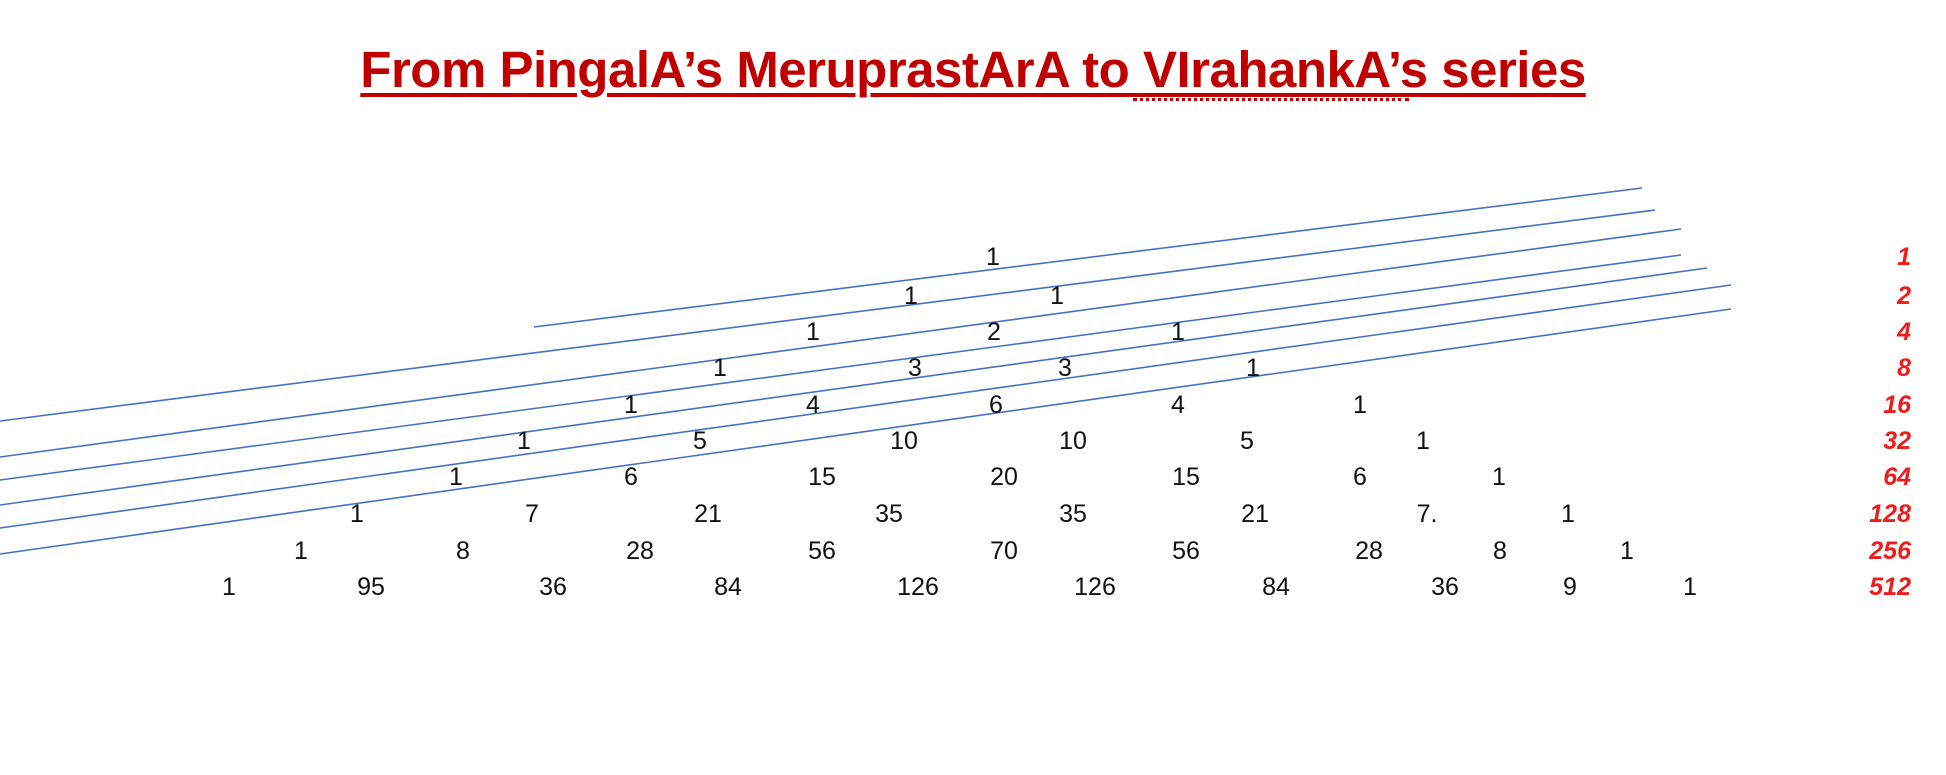 The height and width of the screenshot is (775, 1946). I want to click on triangle-number-r7-c7: 1, so click(1499, 477).